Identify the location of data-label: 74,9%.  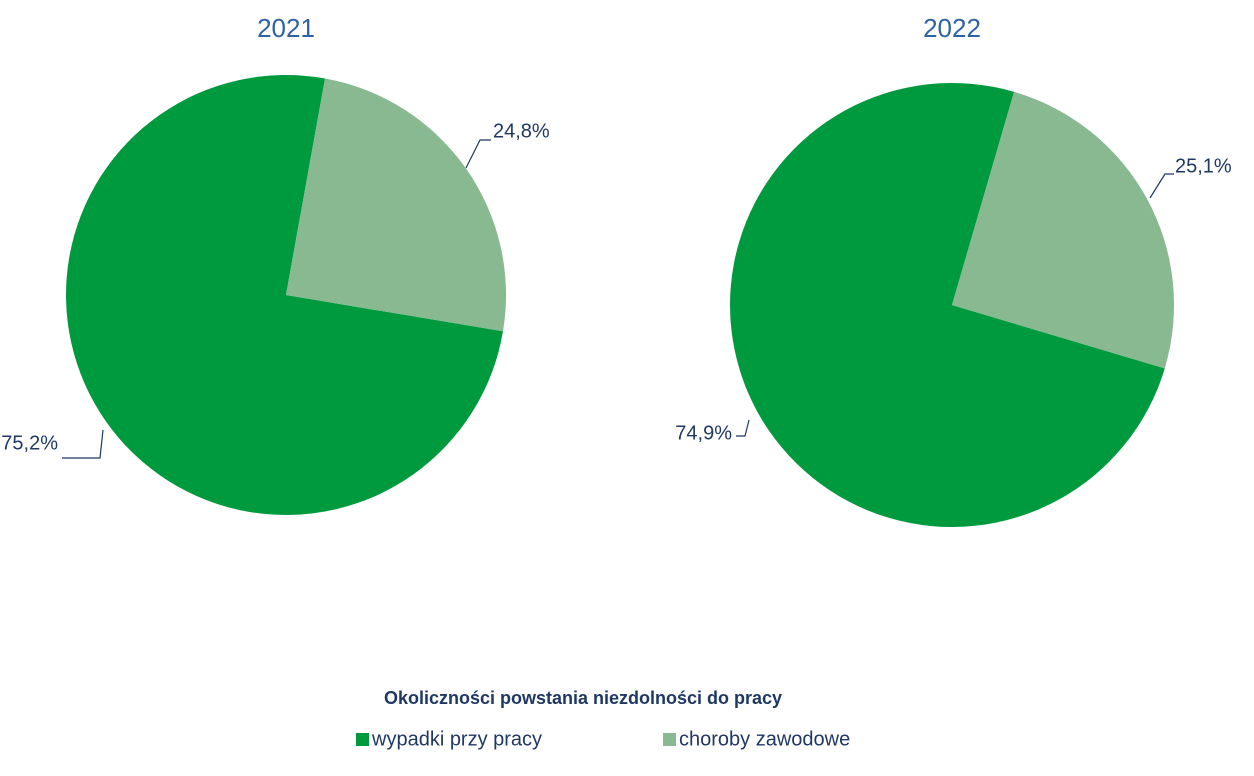
(703, 433).